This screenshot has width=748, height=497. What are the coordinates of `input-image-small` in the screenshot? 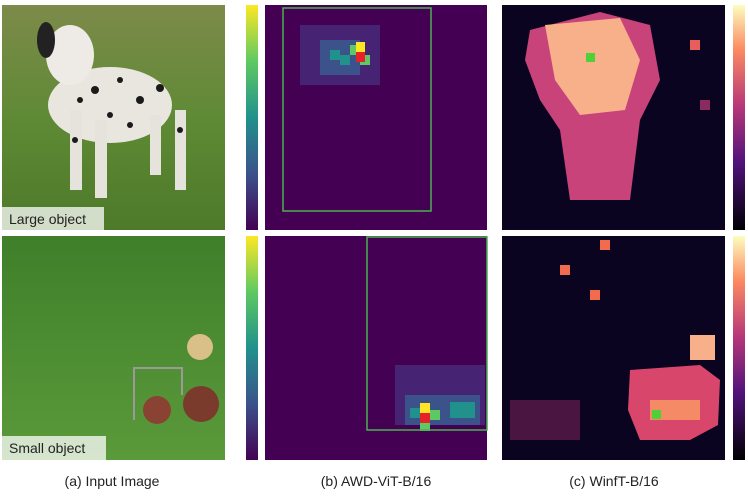 It's located at (113, 348).